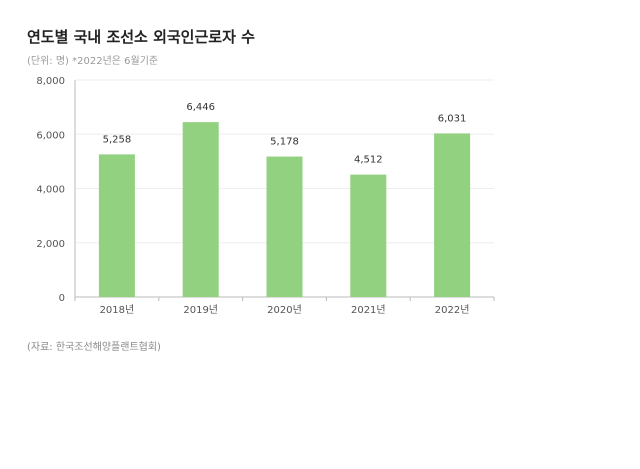  What do you see at coordinates (94, 347) in the screenshot?
I see `source-note: (자료: 한국조선해양플랜트협회)` at bounding box center [94, 347].